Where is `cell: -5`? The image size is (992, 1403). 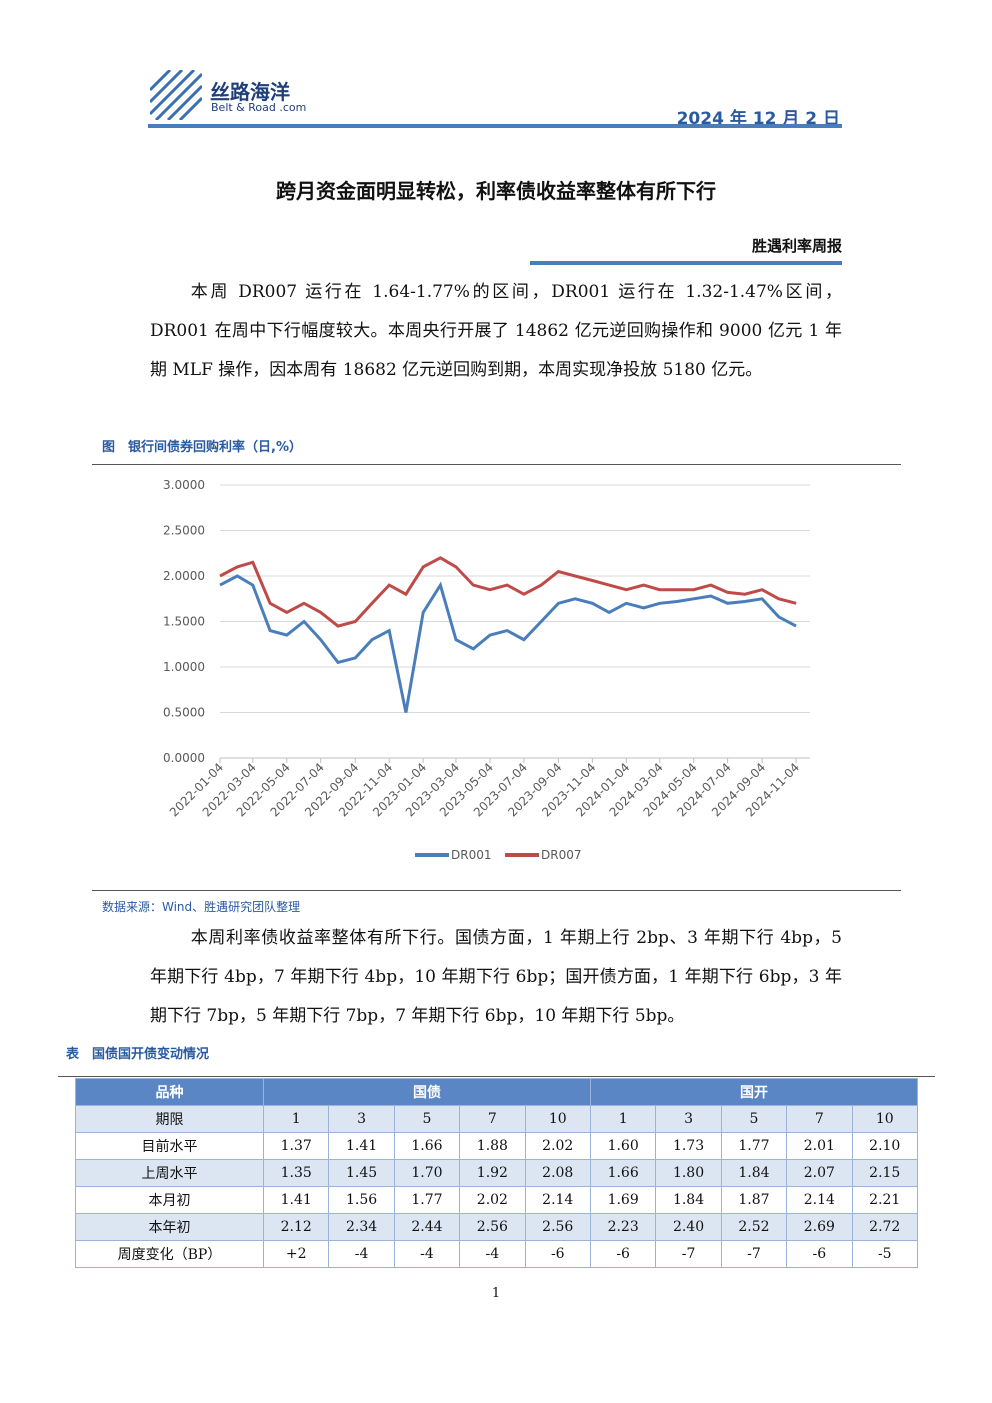 cell: -5 is located at coordinates (885, 1254).